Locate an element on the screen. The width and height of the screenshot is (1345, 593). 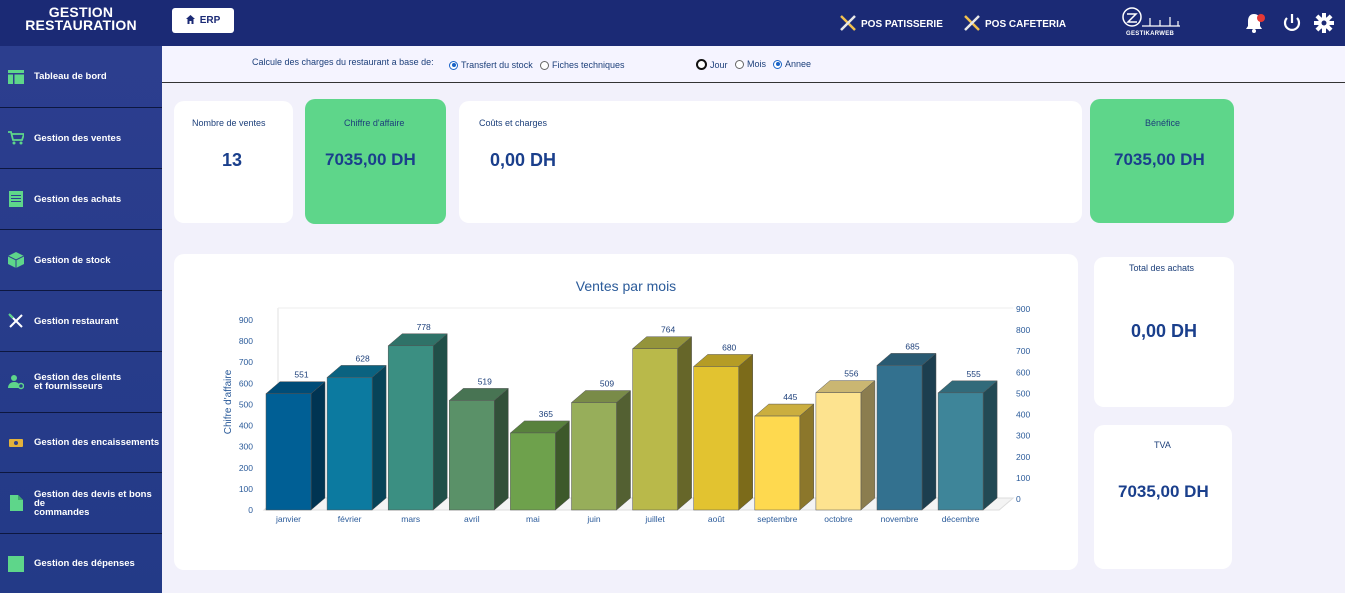
sidebar-item-stock: Gestion de stock is located at coordinates (81, 260).